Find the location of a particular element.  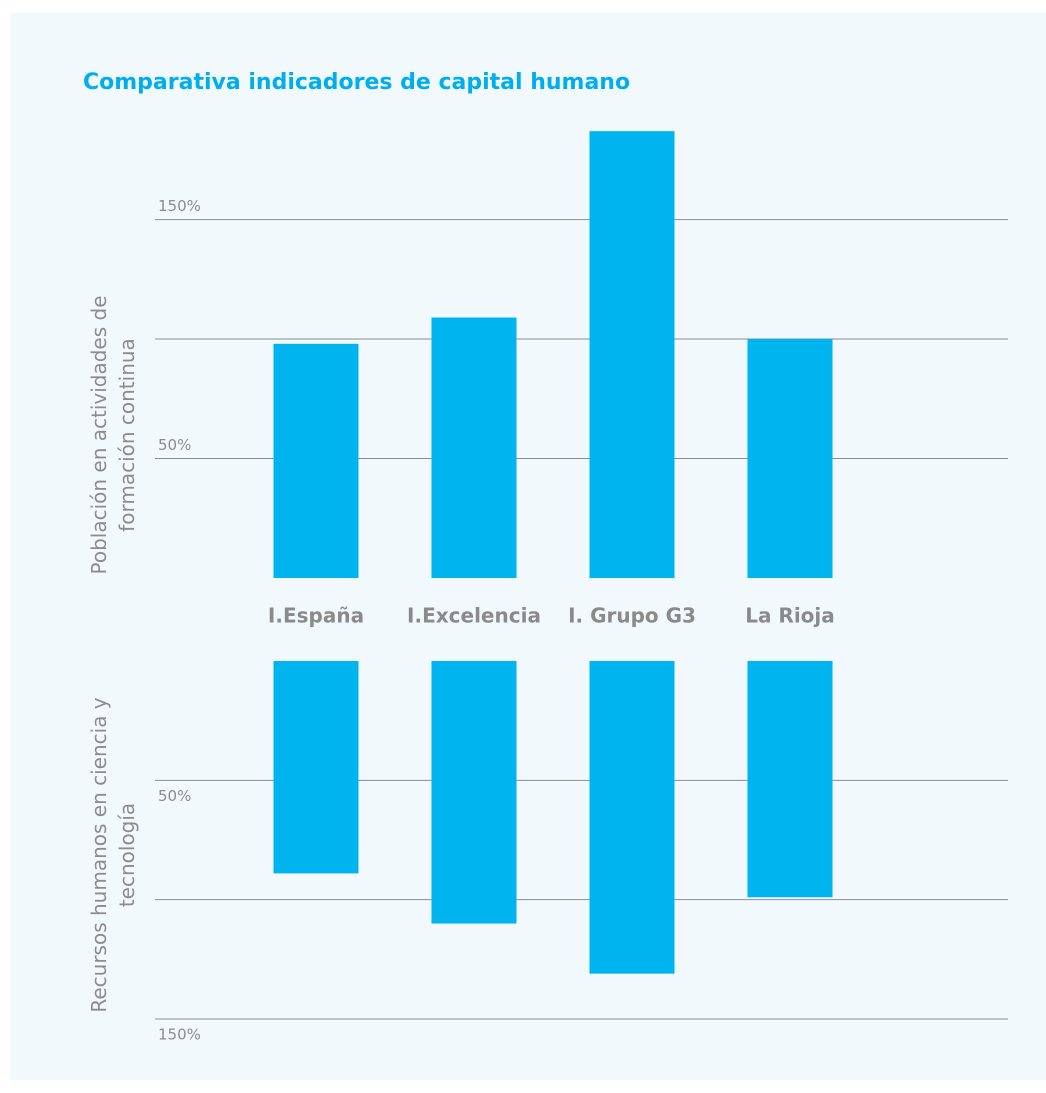

x-tick-label: I.Excelencia is located at coordinates (474, 616).